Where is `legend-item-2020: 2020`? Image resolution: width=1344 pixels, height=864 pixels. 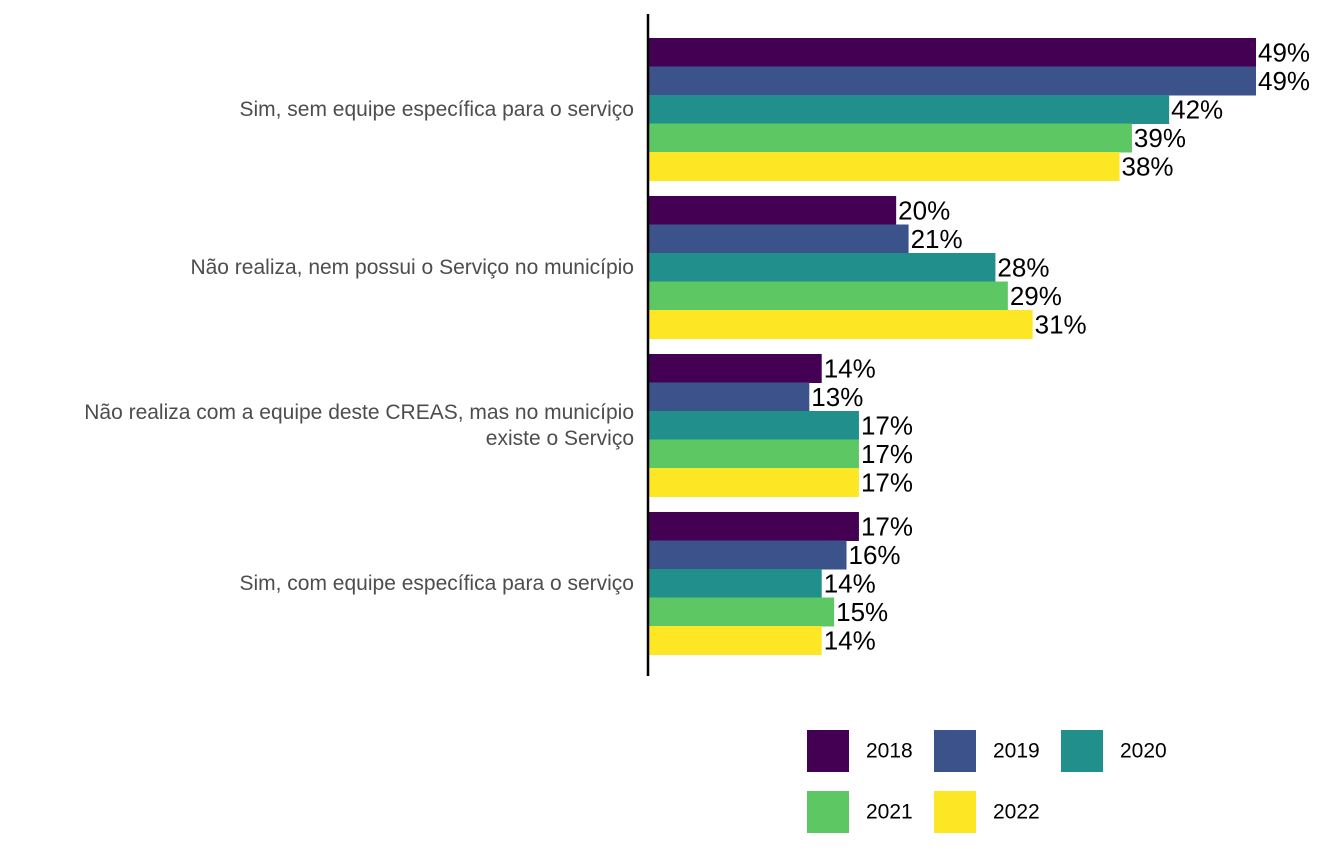
legend-item-2020: 2020 is located at coordinates (1114, 751).